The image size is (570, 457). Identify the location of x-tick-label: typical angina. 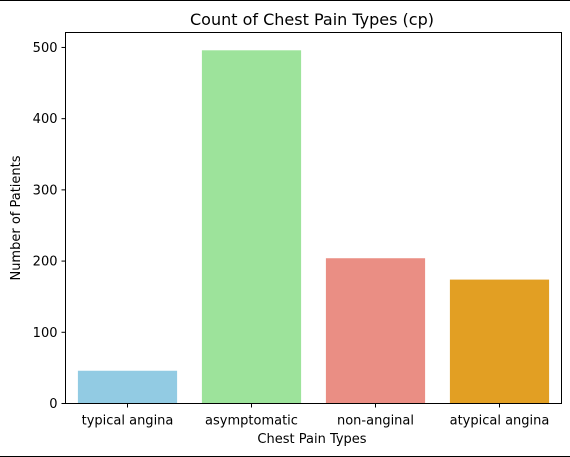
(128, 421).